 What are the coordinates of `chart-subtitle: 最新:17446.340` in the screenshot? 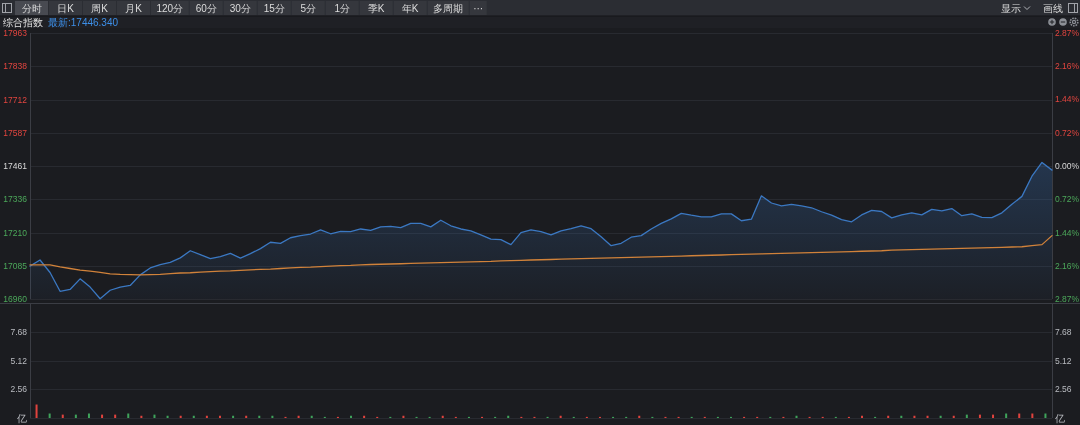 It's located at (83, 22).